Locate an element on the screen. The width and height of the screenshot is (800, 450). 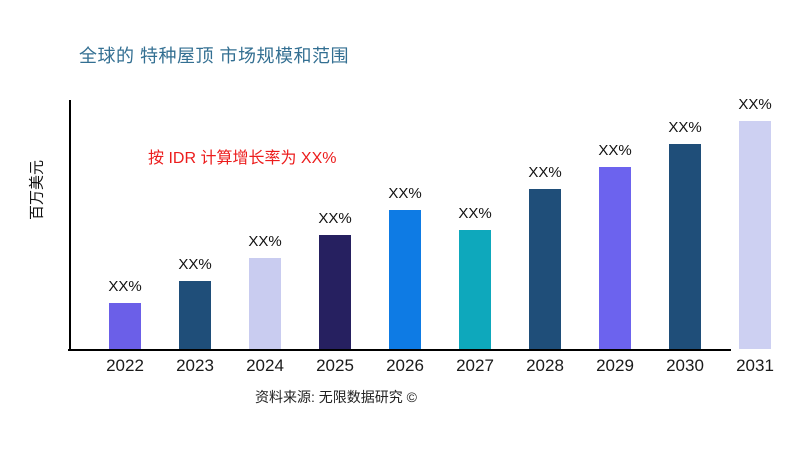
x-tick-label-2027: 2027 is located at coordinates (475, 365).